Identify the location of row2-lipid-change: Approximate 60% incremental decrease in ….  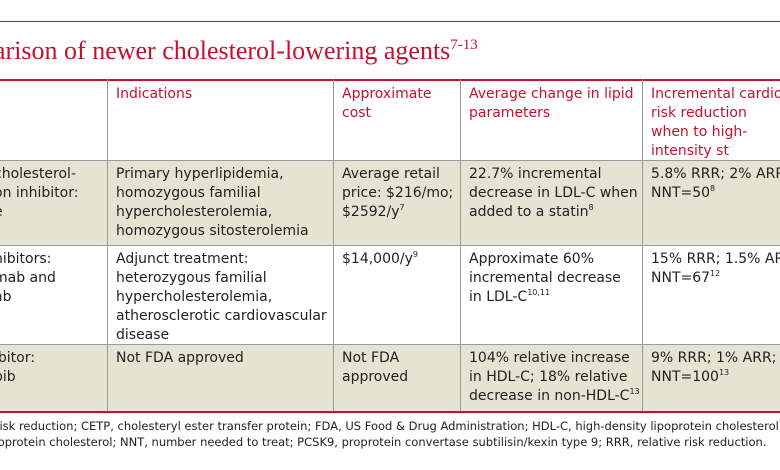
(545, 278).